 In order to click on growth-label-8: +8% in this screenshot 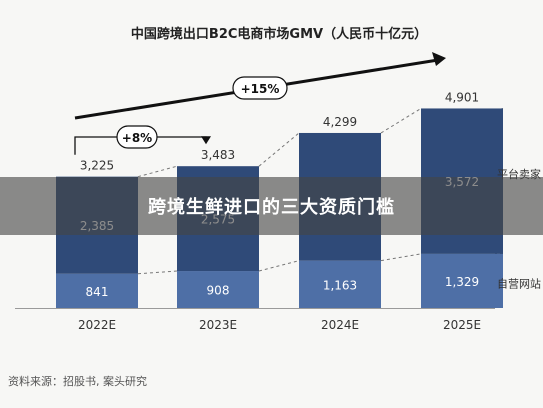, I will do `click(137, 138)`.